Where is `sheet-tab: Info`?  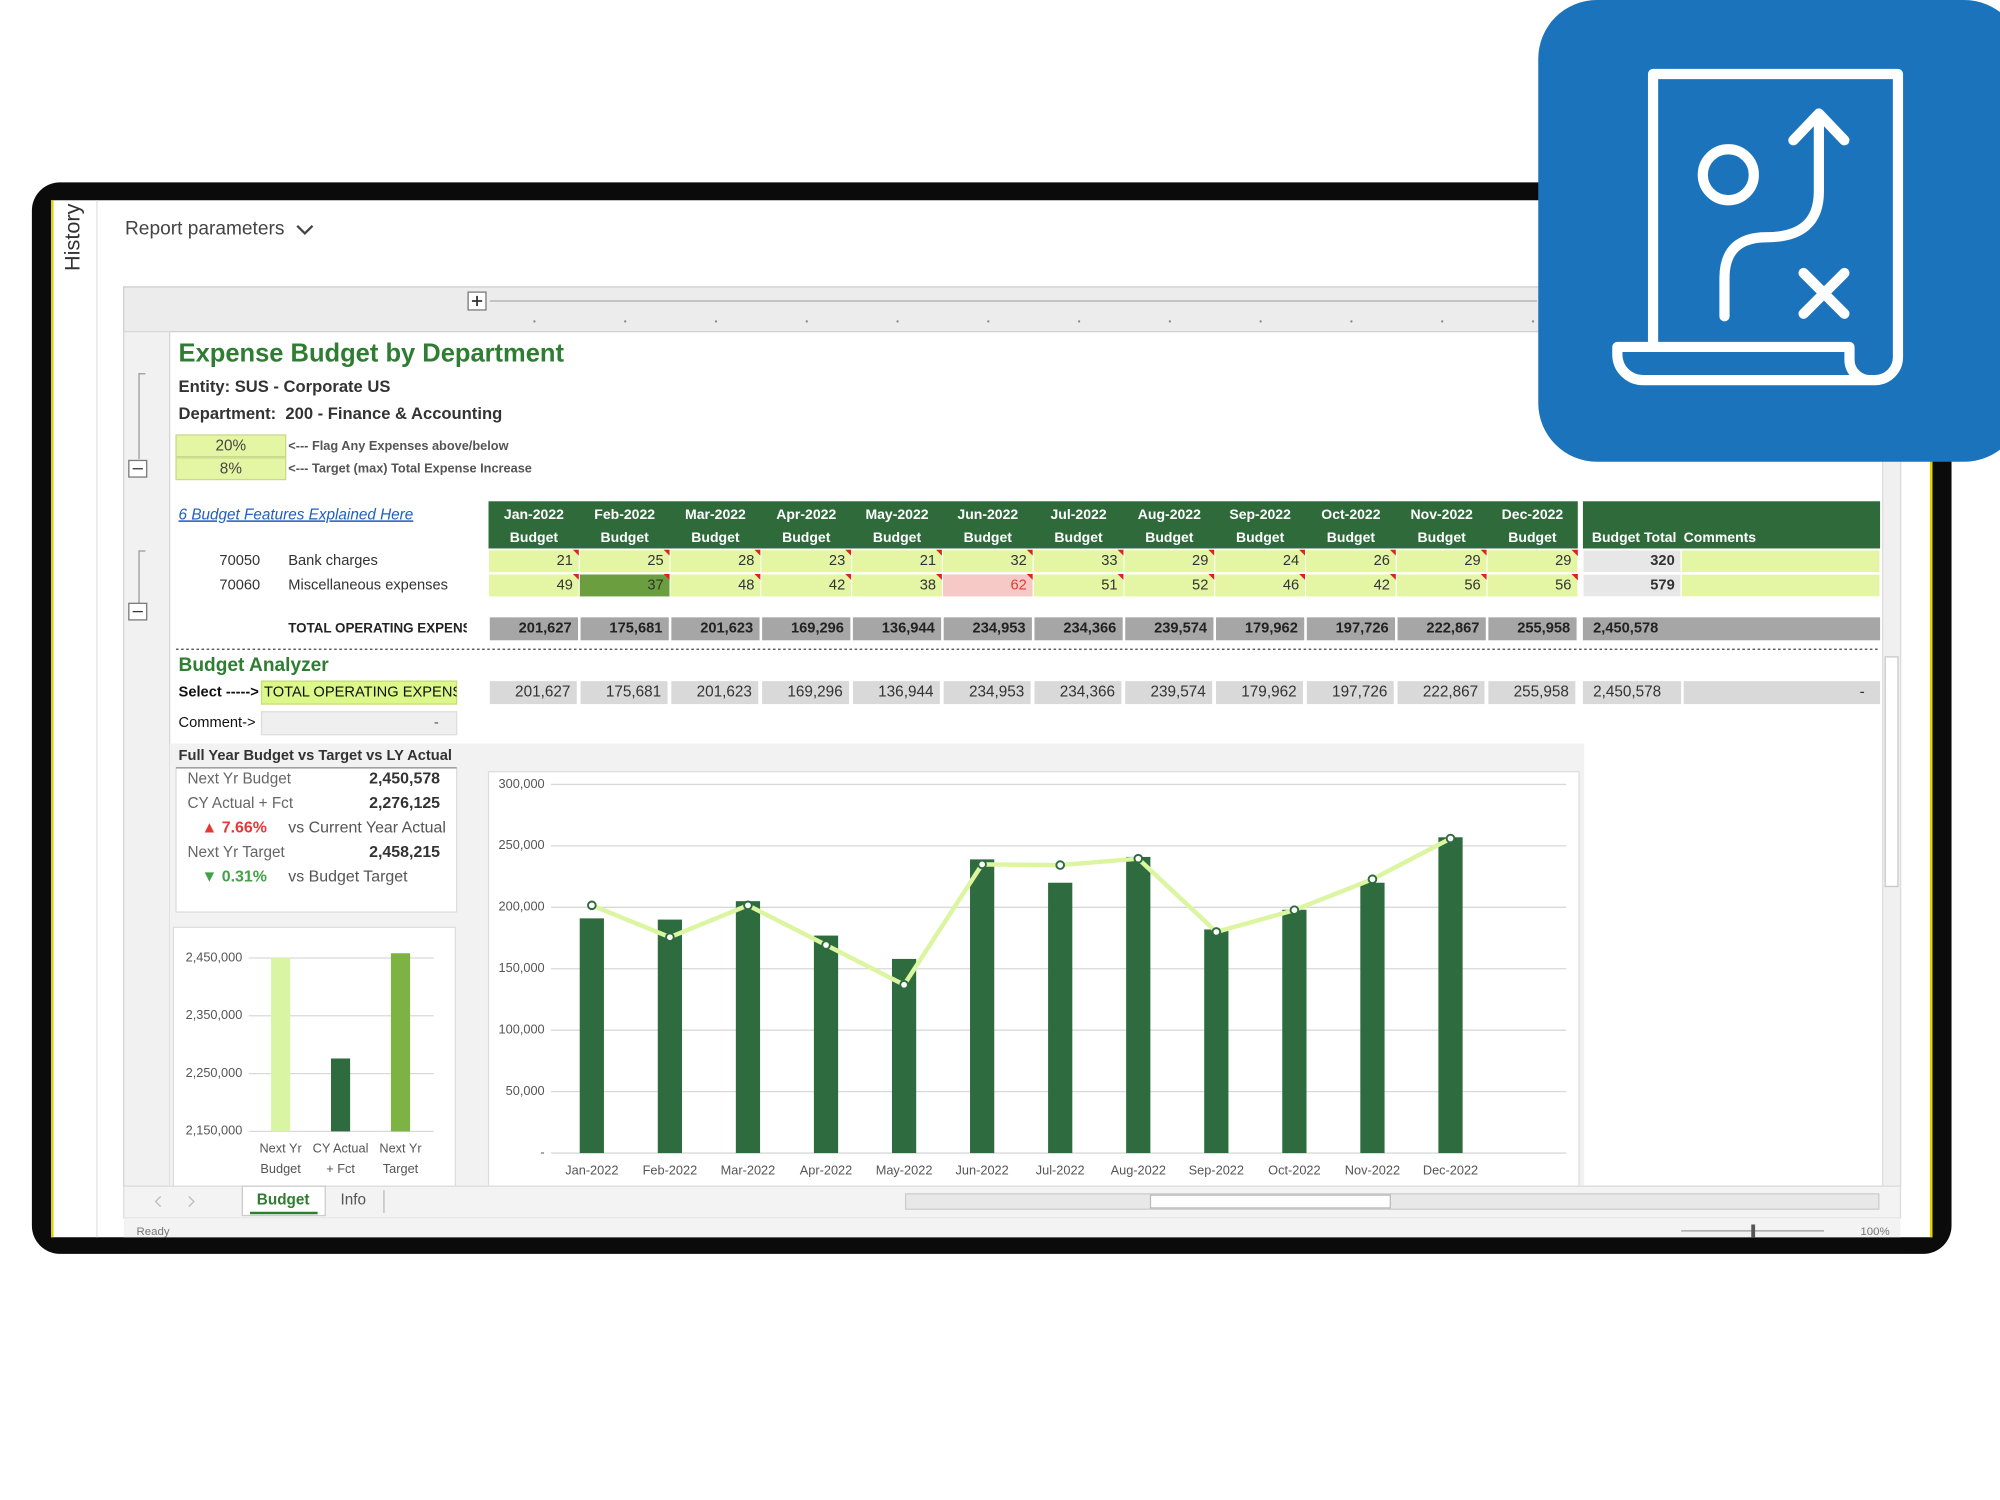 sheet-tab: Info is located at coordinates (354, 1199).